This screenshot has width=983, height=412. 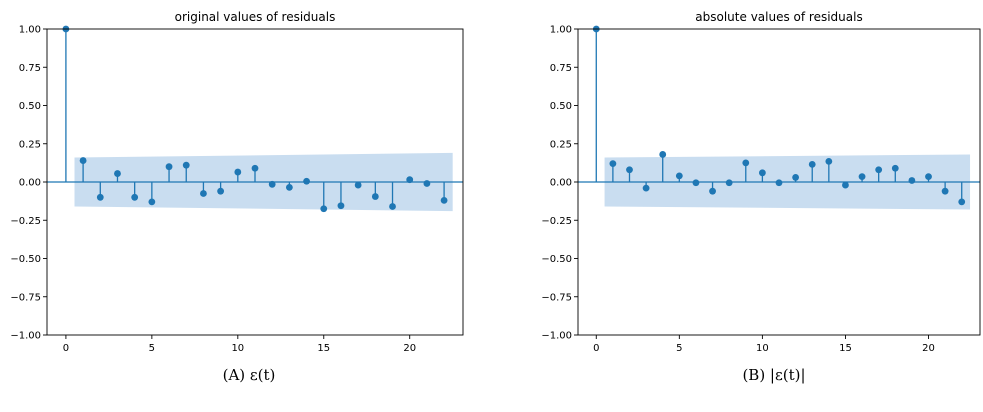 What do you see at coordinates (249, 375) in the screenshot?
I see `figure-caption: (A) ε(t)` at bounding box center [249, 375].